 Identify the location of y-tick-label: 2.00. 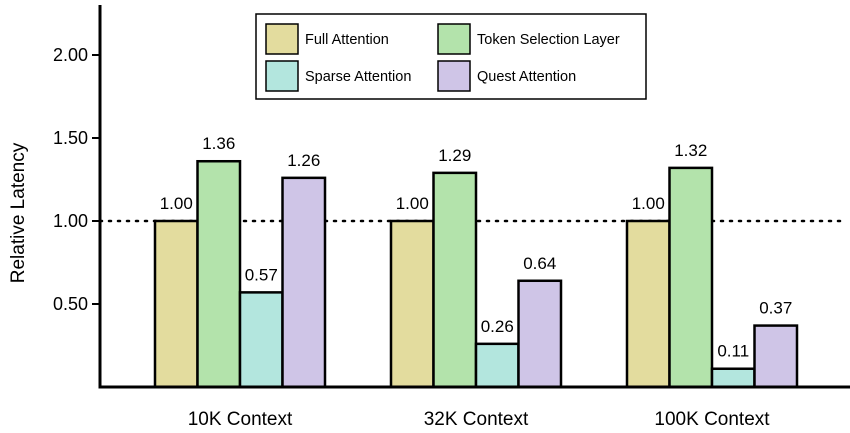
(70, 55).